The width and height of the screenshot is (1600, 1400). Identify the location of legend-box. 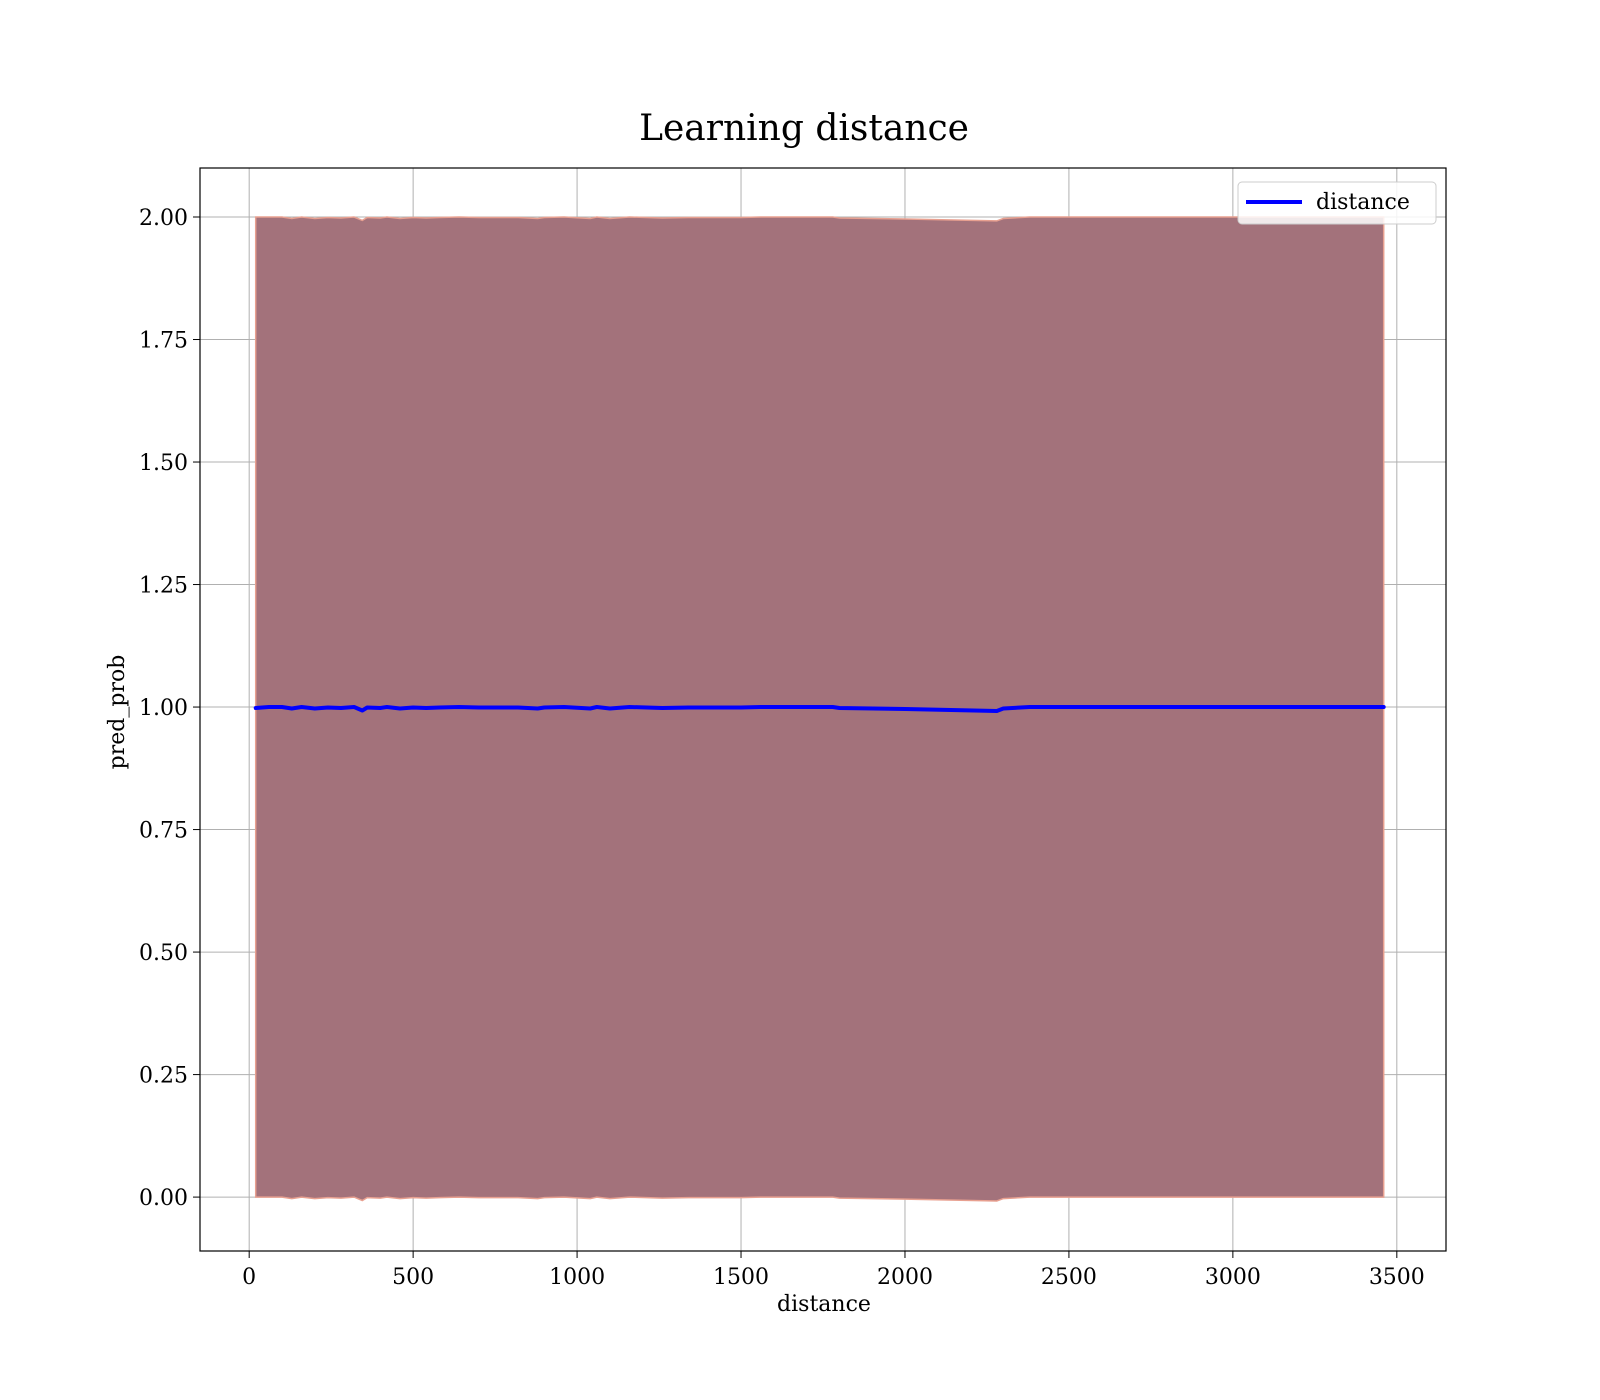
(1337, 203).